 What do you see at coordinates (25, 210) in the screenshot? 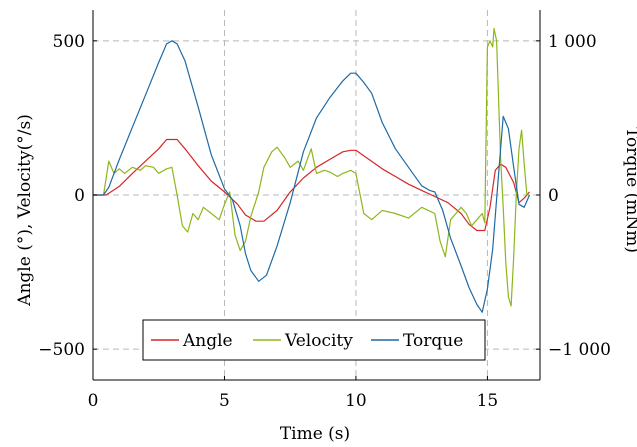
I see `y-axis-left-label: Angle (°), Velocity(°/s)` at bounding box center [25, 210].